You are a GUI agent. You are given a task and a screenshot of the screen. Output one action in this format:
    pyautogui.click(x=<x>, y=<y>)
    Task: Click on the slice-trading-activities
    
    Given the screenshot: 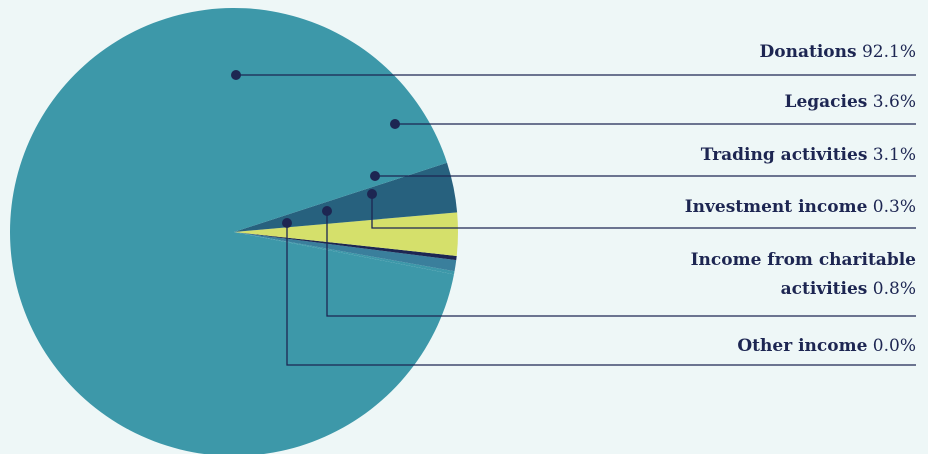 What is the action you would take?
    pyautogui.click(x=346, y=234)
    